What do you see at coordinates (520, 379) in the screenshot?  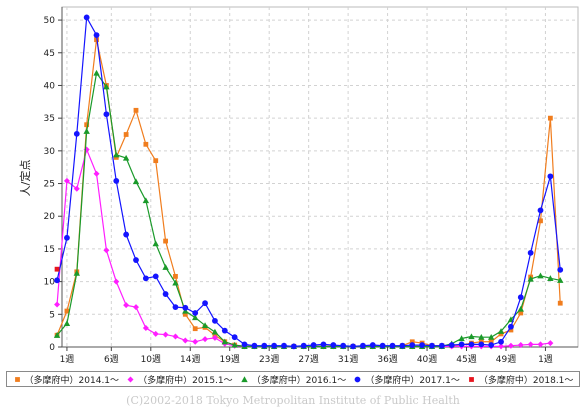 I see `legend-item-5: （多摩府中）2018.1～` at bounding box center [520, 379].